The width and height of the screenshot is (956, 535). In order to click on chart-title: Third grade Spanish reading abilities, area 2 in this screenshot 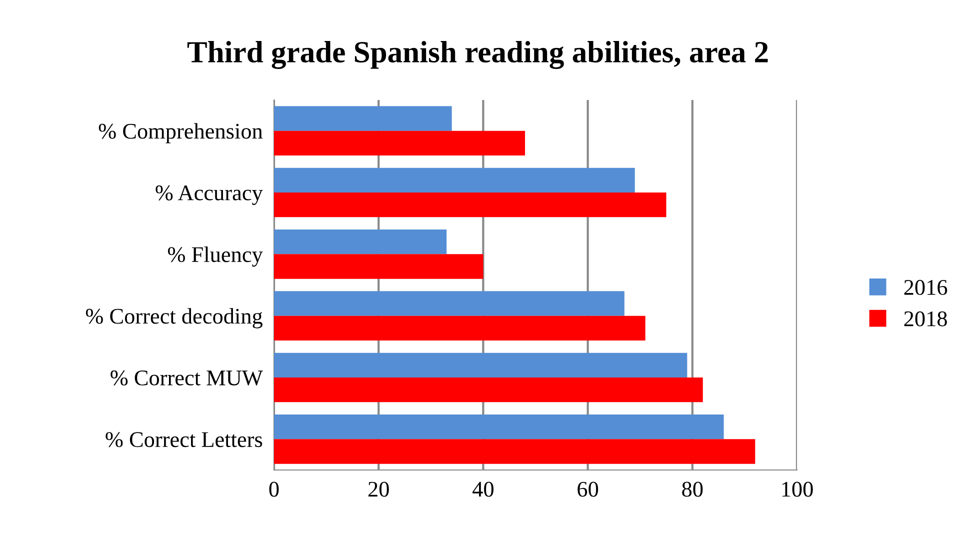, I will do `click(477, 55)`.